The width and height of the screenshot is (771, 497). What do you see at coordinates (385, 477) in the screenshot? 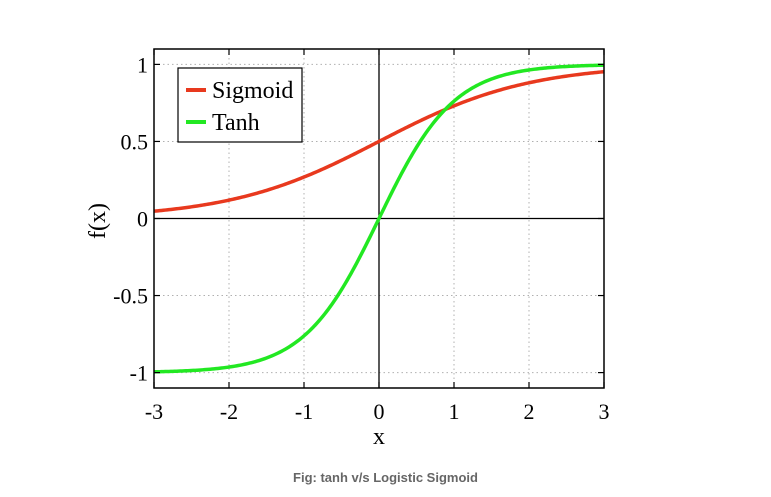
I see `figure-caption: Fig: tanh v/s Logistic Sigmoid` at bounding box center [385, 477].